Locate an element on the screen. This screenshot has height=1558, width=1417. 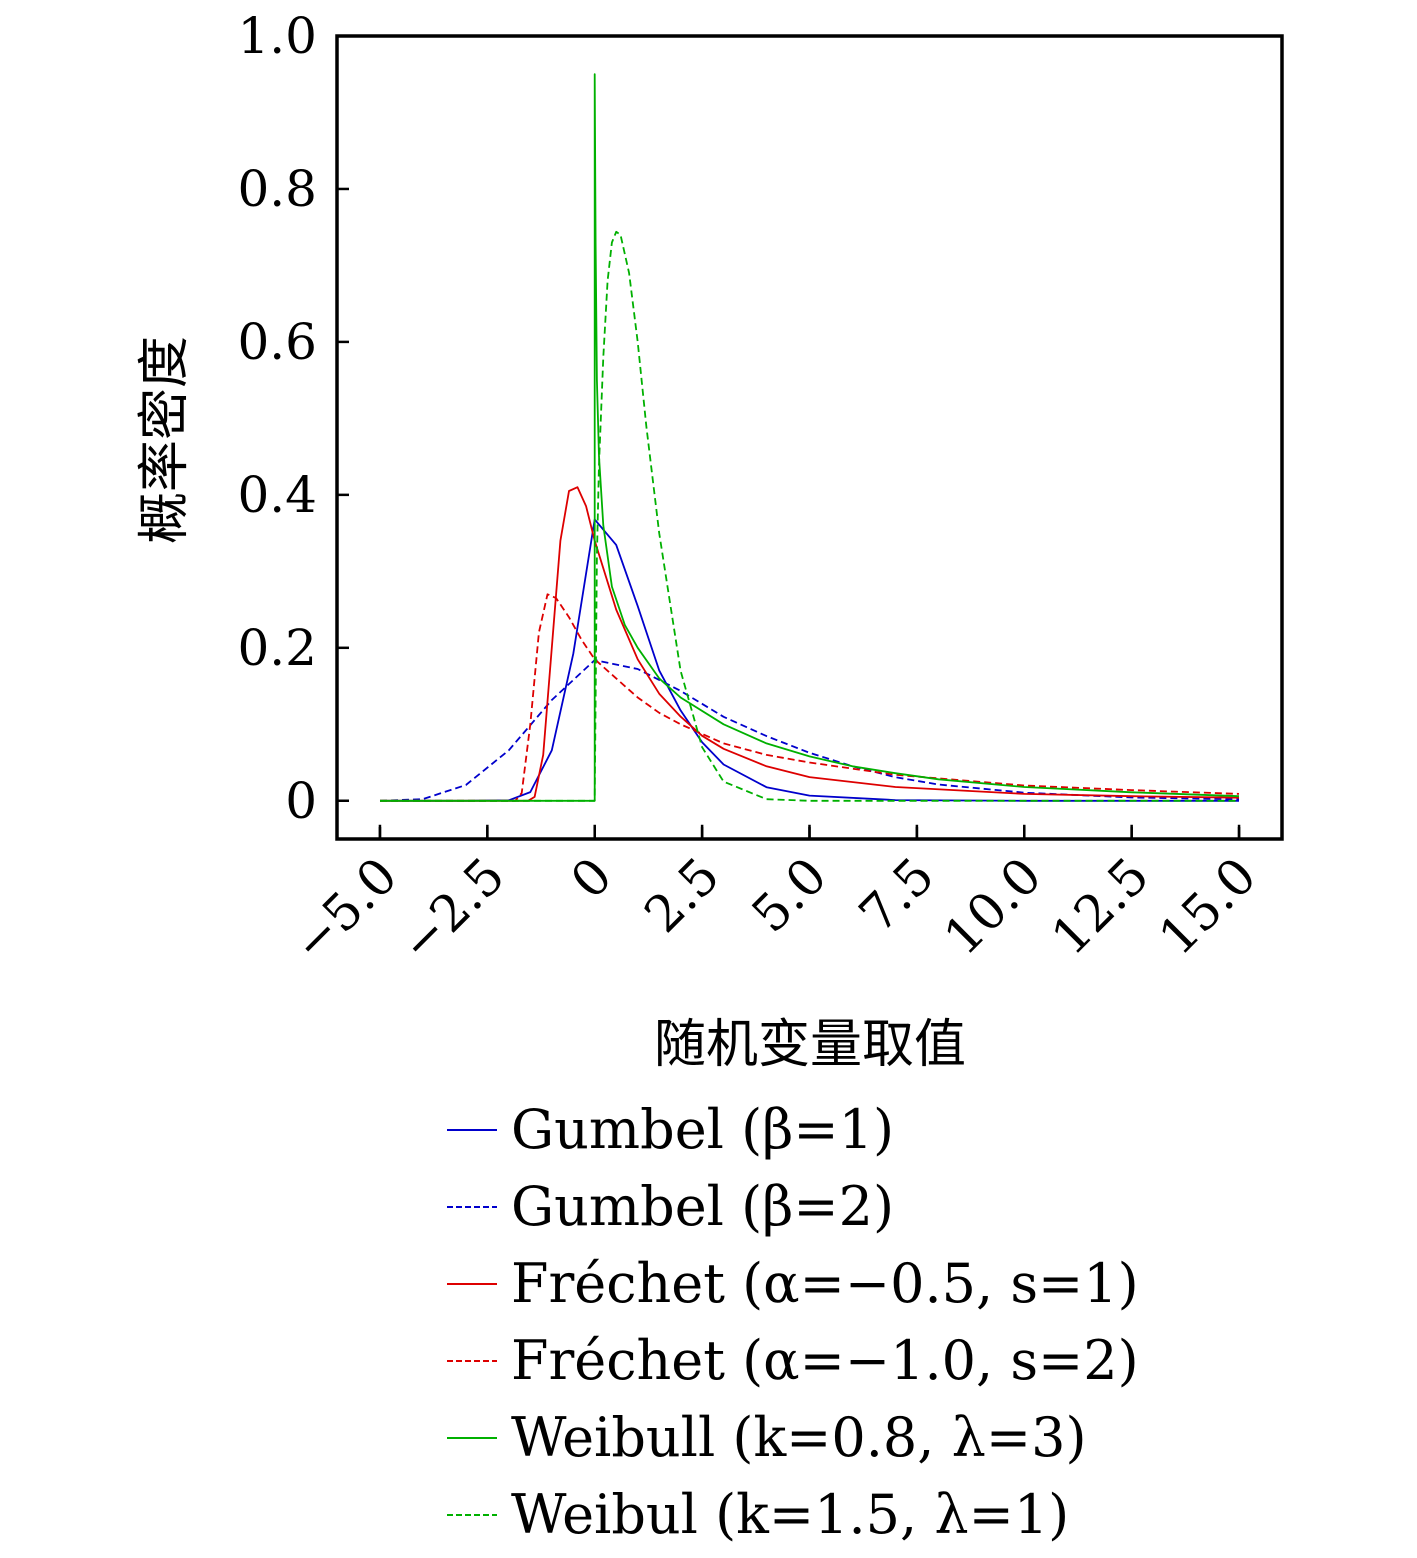
legend-label: Gumbel (β=1) is located at coordinates (702, 1129).